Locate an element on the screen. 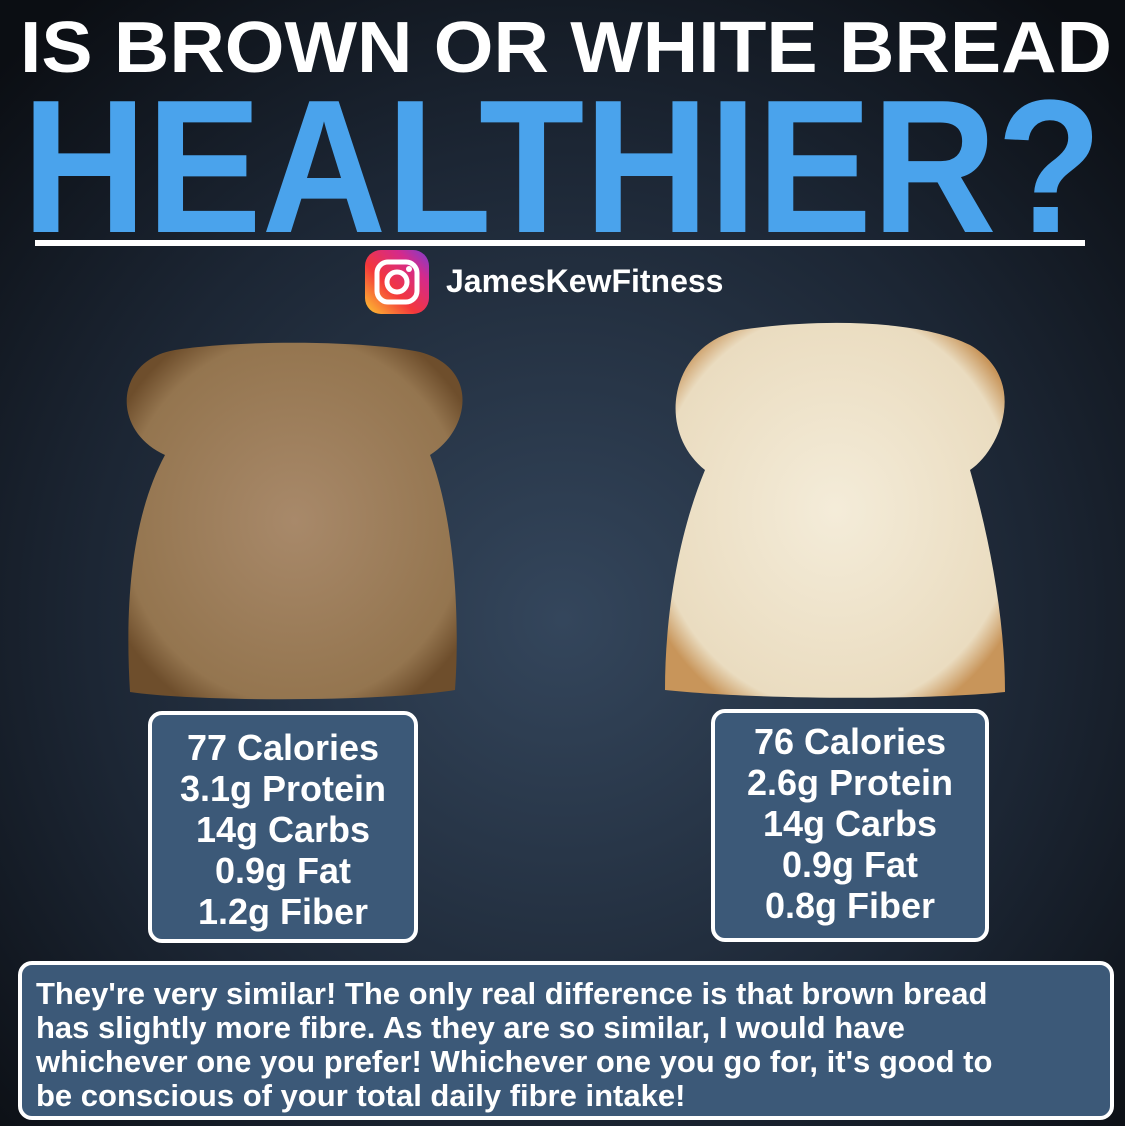  panel-brown is located at coordinates (283, 827).